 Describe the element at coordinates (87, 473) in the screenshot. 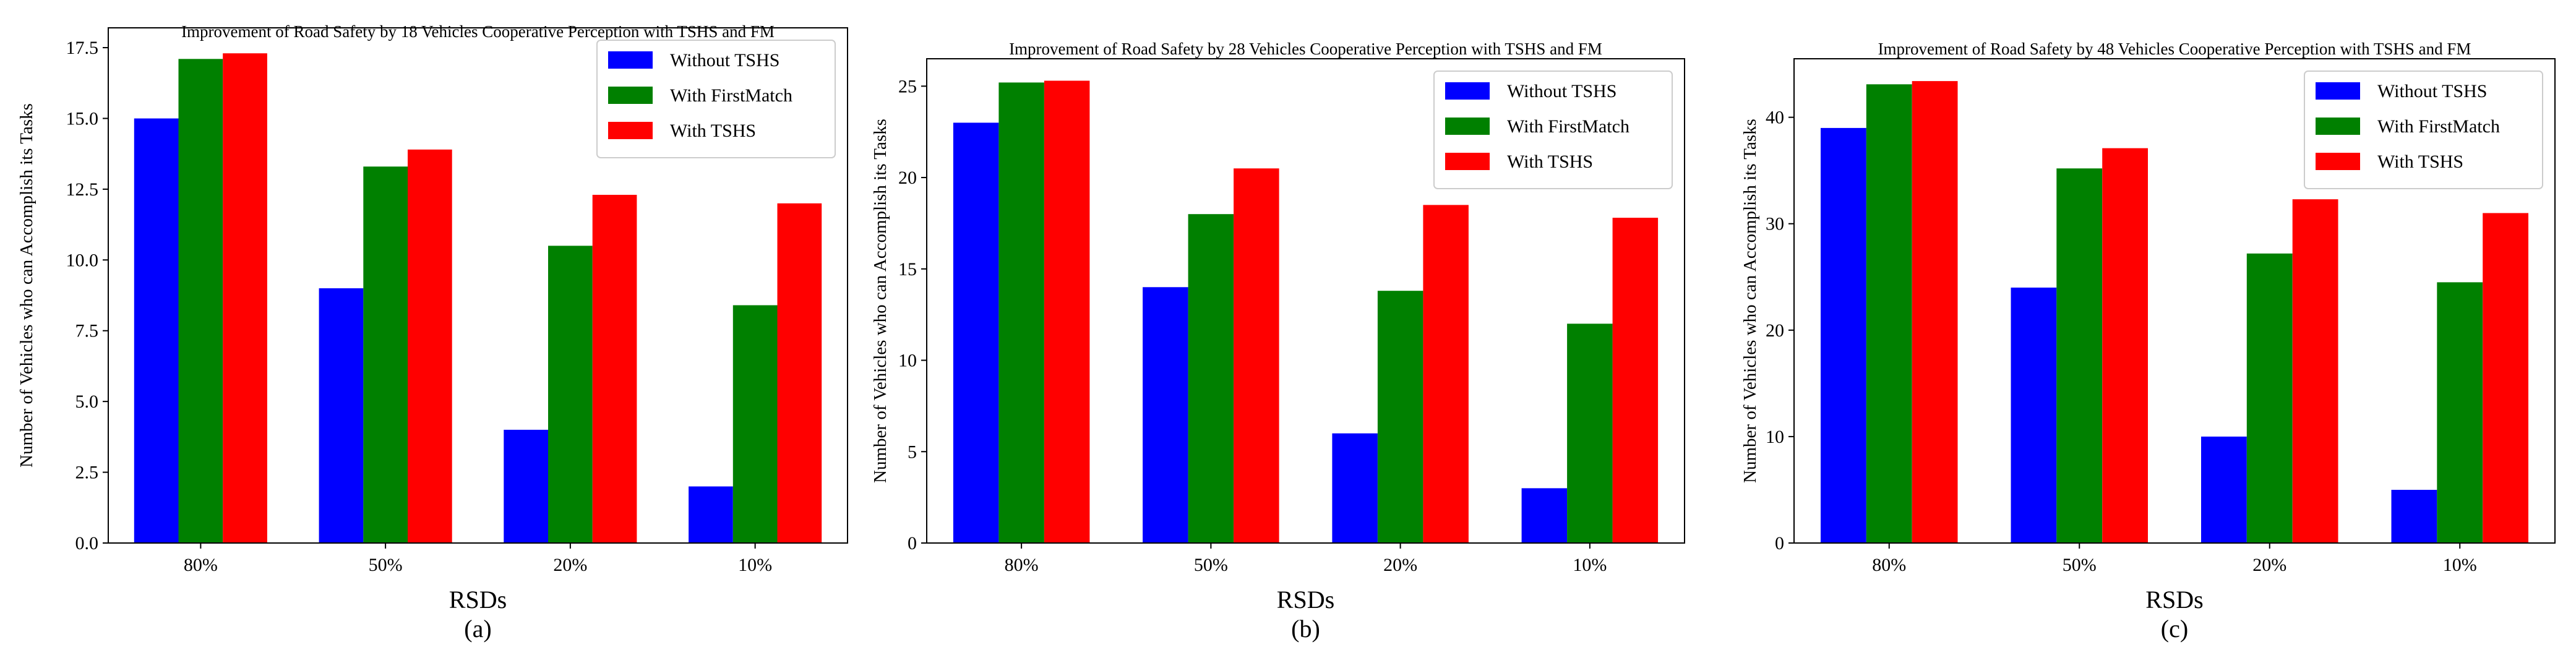

I see `y-tick-label: 2.5` at that location.